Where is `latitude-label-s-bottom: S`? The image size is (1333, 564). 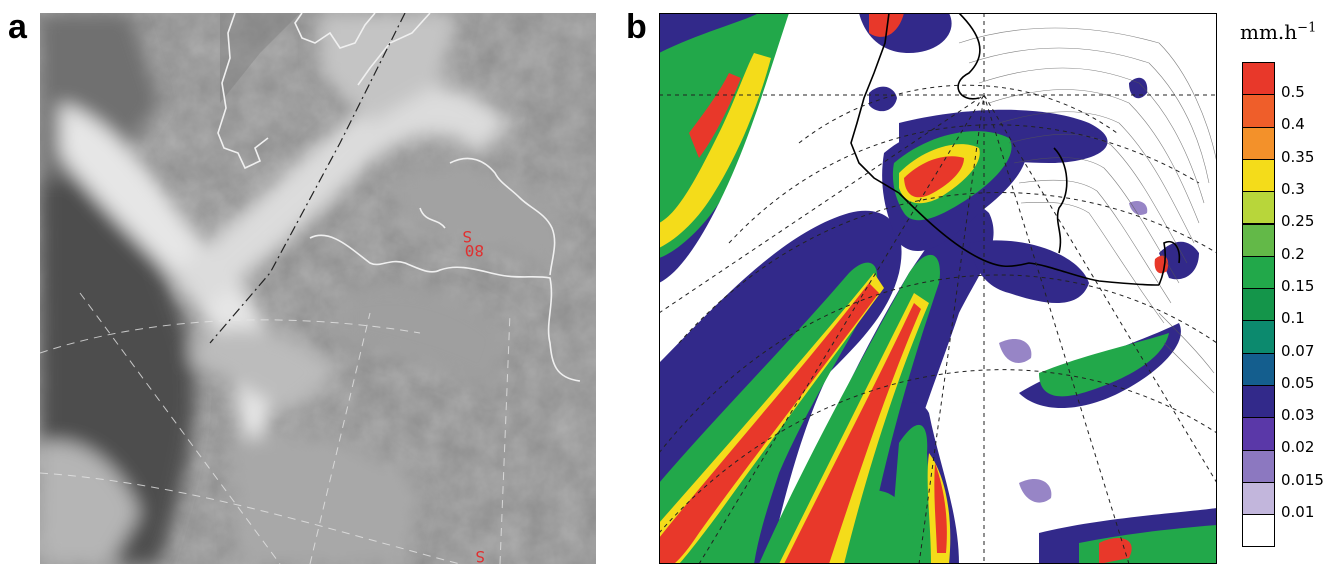
latitude-label-s-bottom: S is located at coordinates (480, 555).